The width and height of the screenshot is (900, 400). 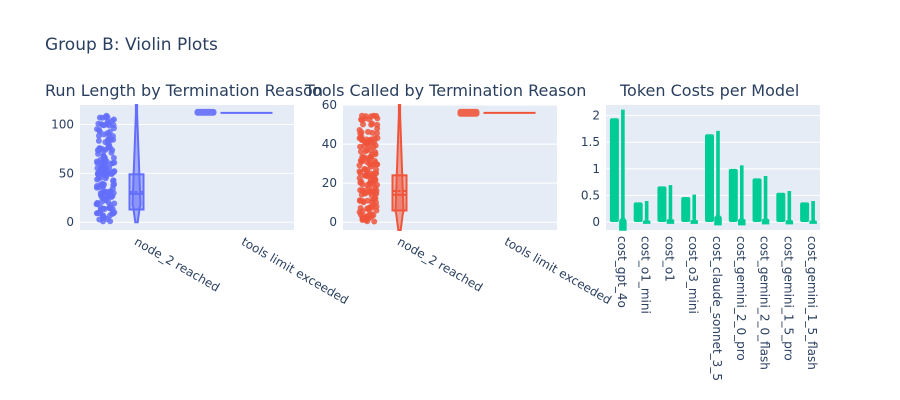 What do you see at coordinates (590, 195) in the screenshot?
I see `y-tick-label: 0.5` at bounding box center [590, 195].